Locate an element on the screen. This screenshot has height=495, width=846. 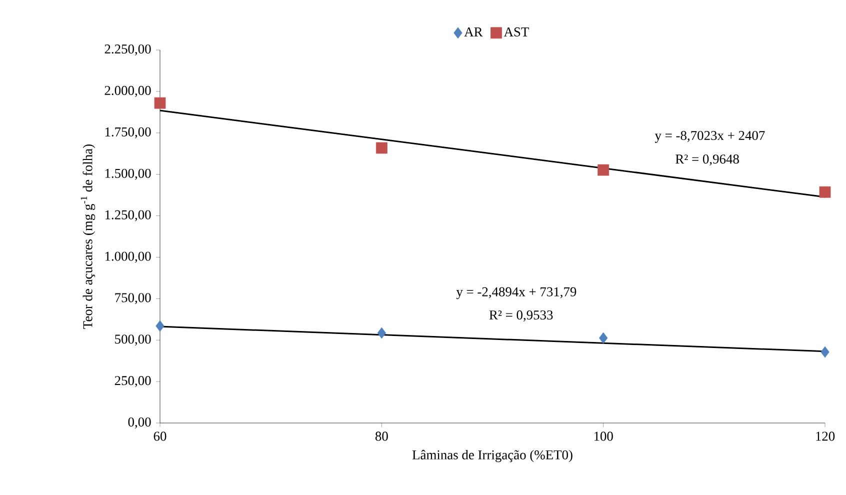
x-tick-label: 120 is located at coordinates (825, 436).